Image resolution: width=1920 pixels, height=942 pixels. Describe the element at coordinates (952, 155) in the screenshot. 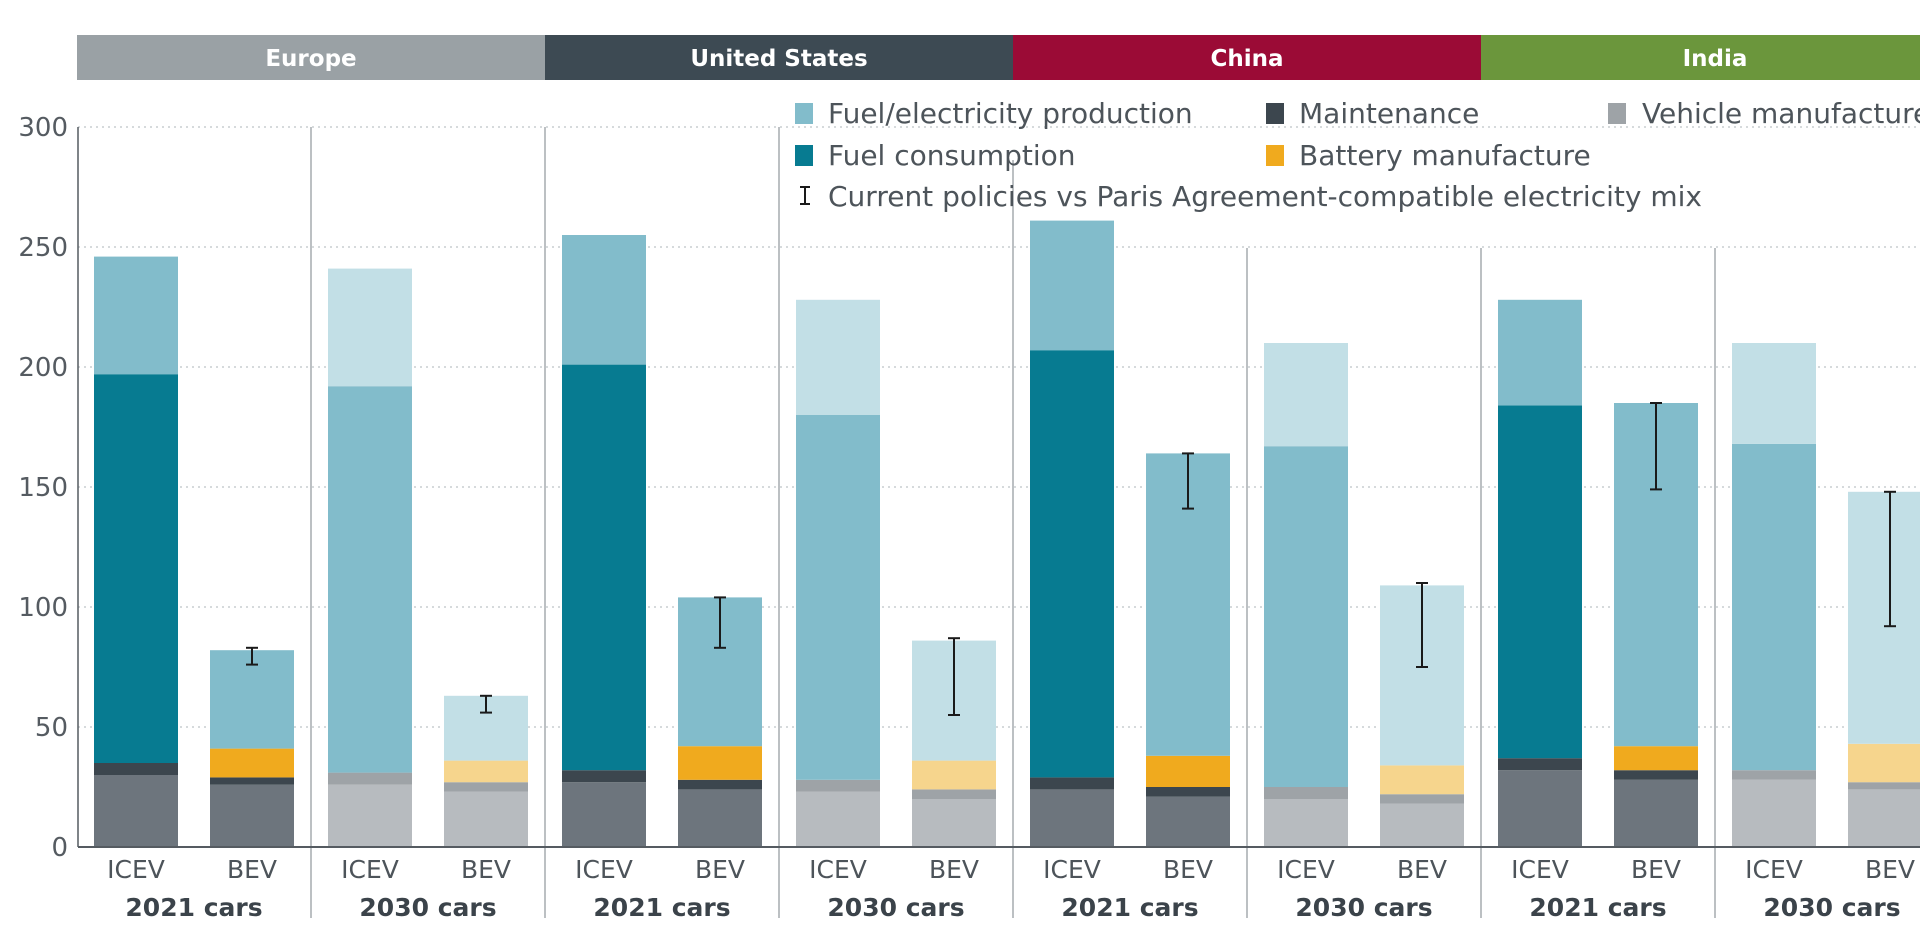

I see `legend-label-fuel-consumption: Fuel consumption` at that location.